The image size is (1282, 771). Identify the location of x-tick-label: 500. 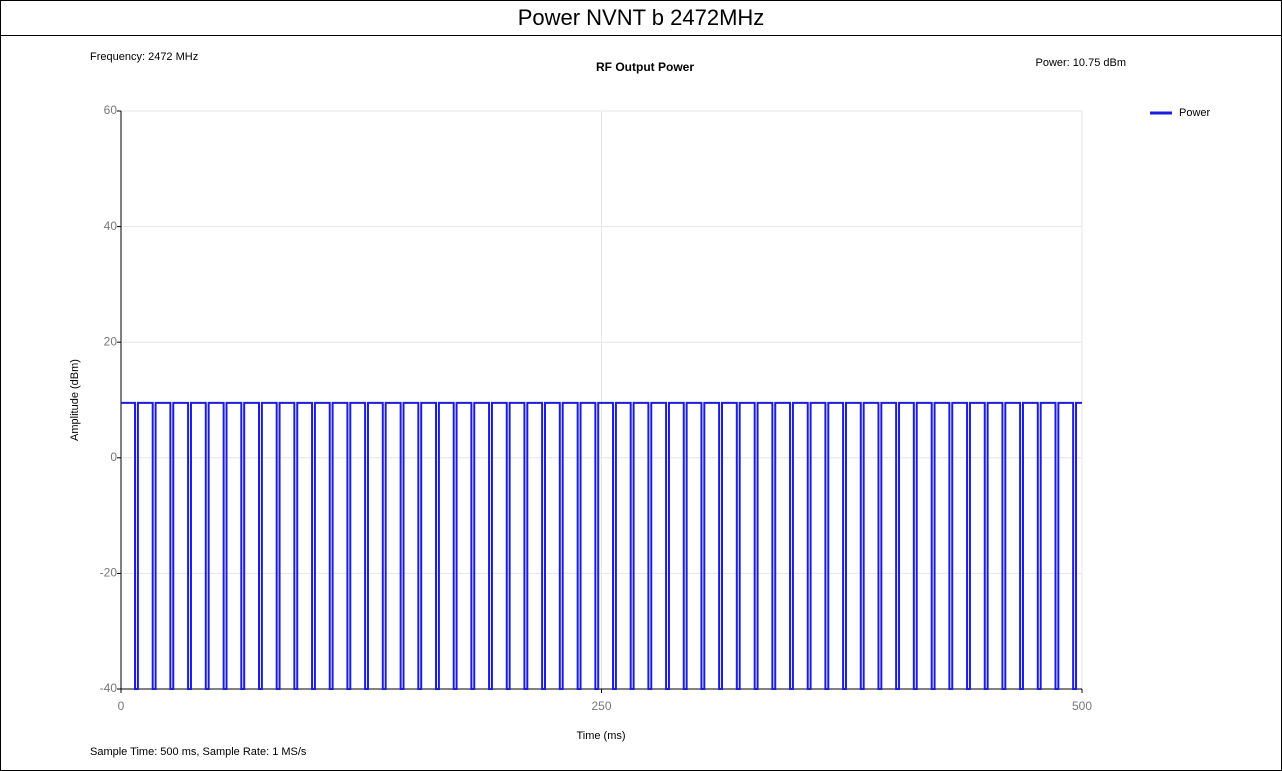
(1082, 706).